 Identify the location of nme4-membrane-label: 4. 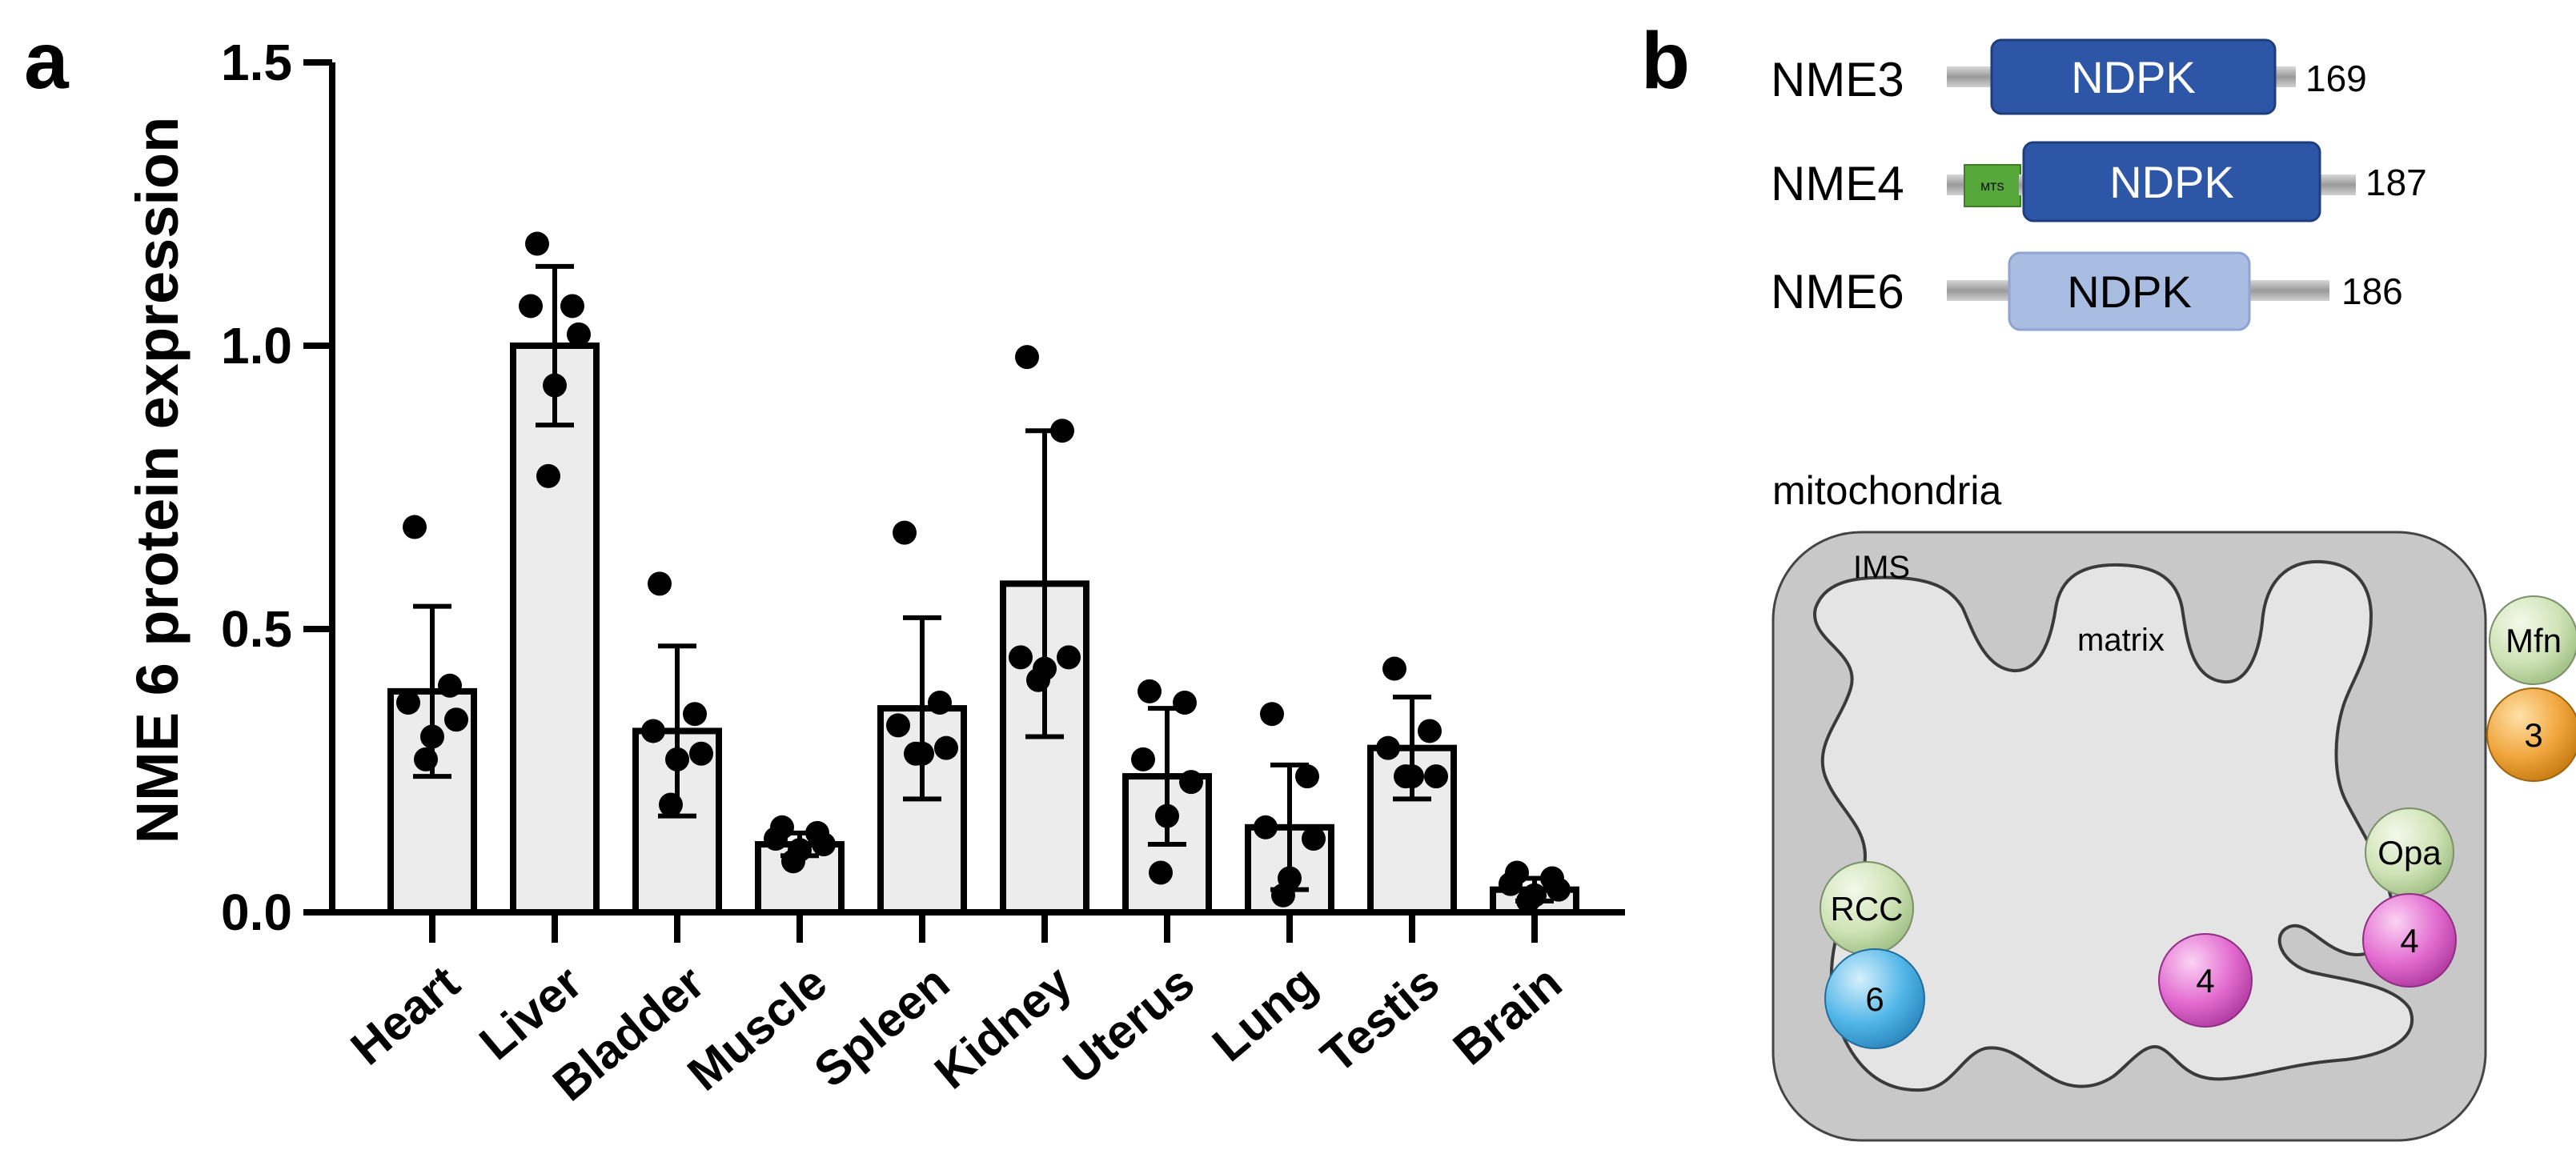
(2409, 941).